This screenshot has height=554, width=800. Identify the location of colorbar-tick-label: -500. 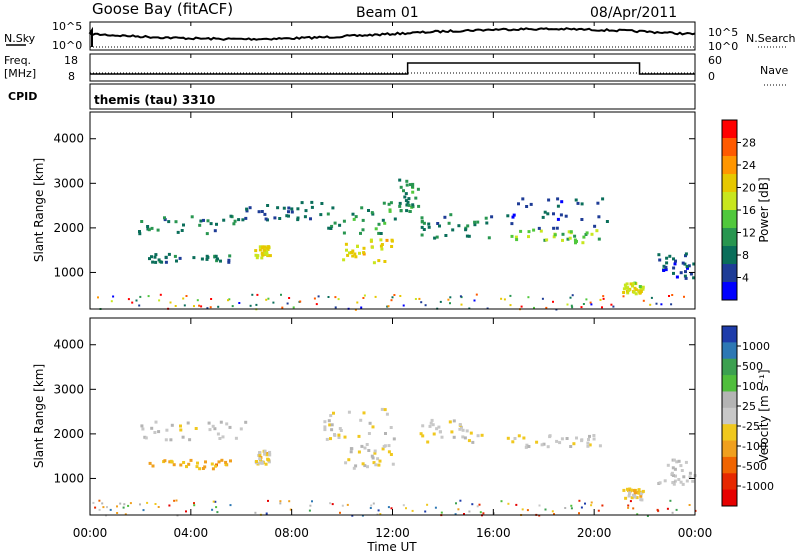
(754, 466).